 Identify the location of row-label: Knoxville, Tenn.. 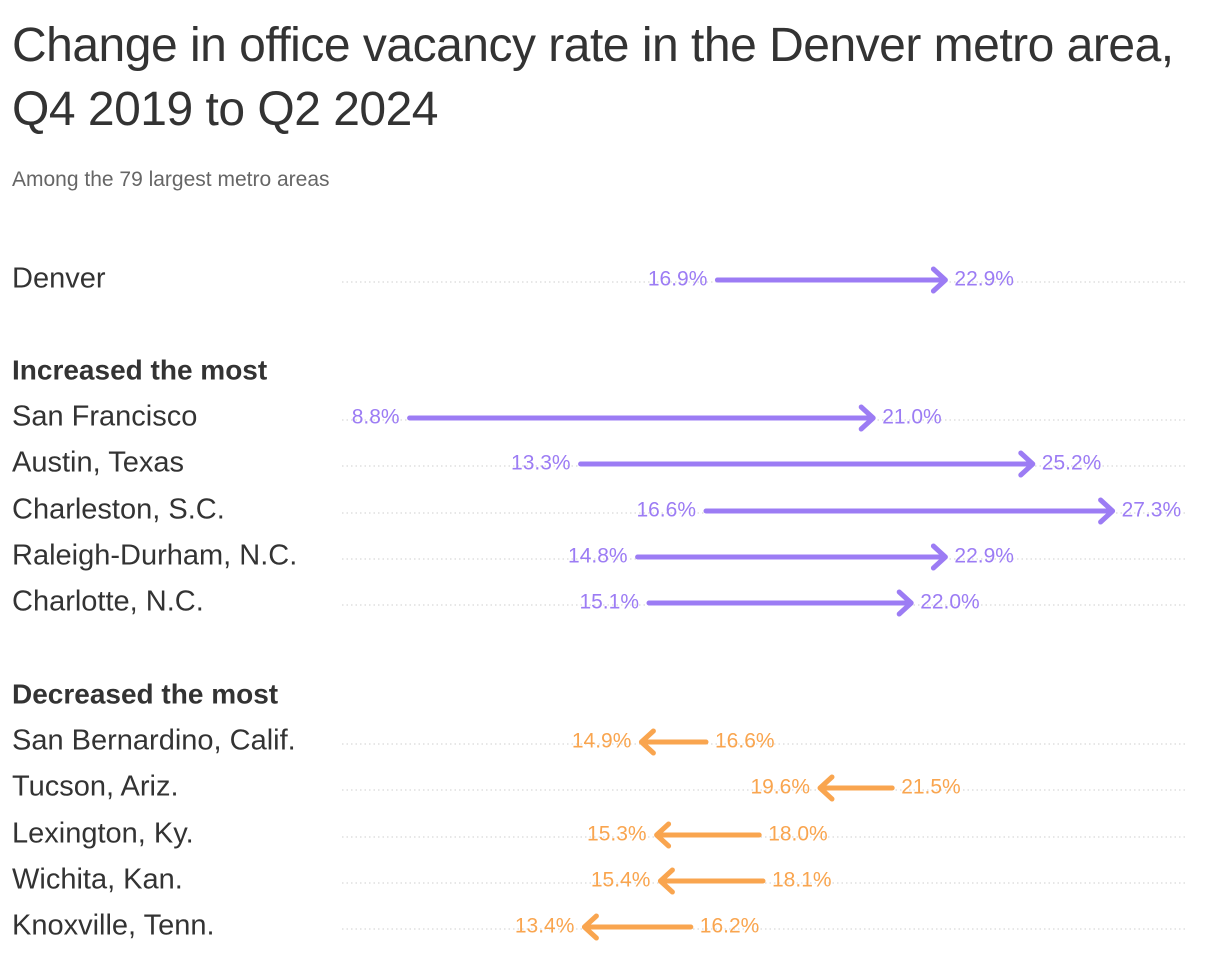
(113, 926).